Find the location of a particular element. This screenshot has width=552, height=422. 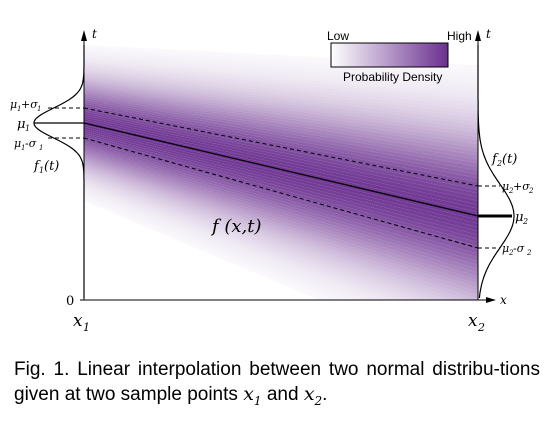

caption-and: and is located at coordinates (282, 394).